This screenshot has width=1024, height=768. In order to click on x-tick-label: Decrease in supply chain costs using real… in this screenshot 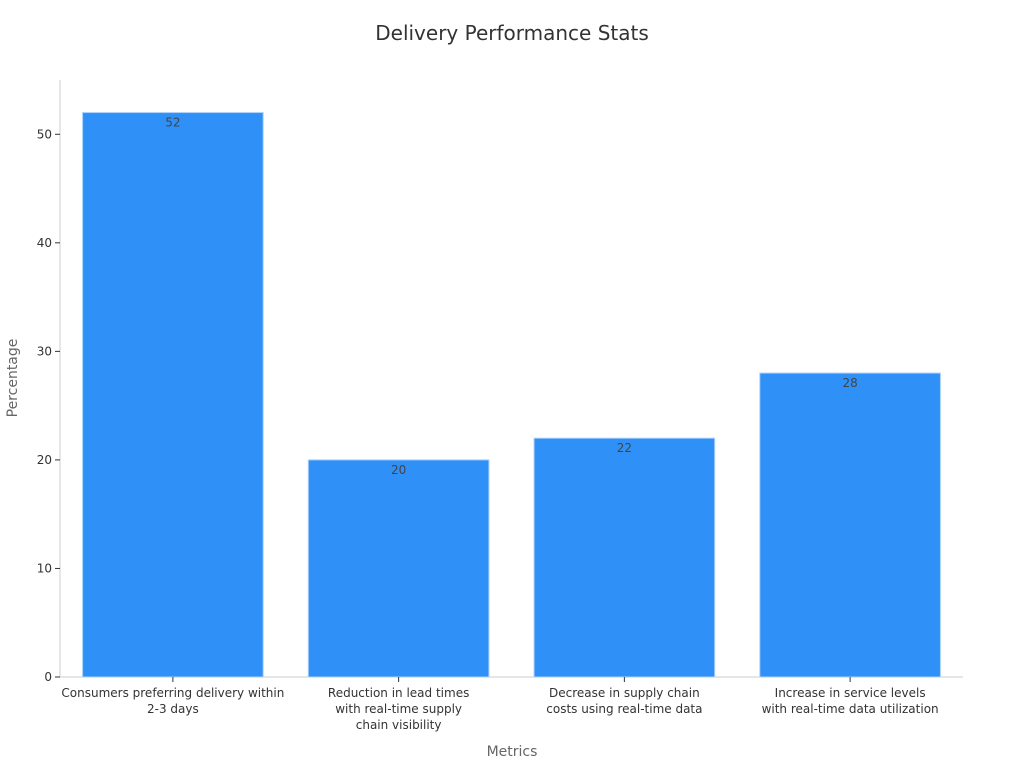, I will do `click(624, 701)`.